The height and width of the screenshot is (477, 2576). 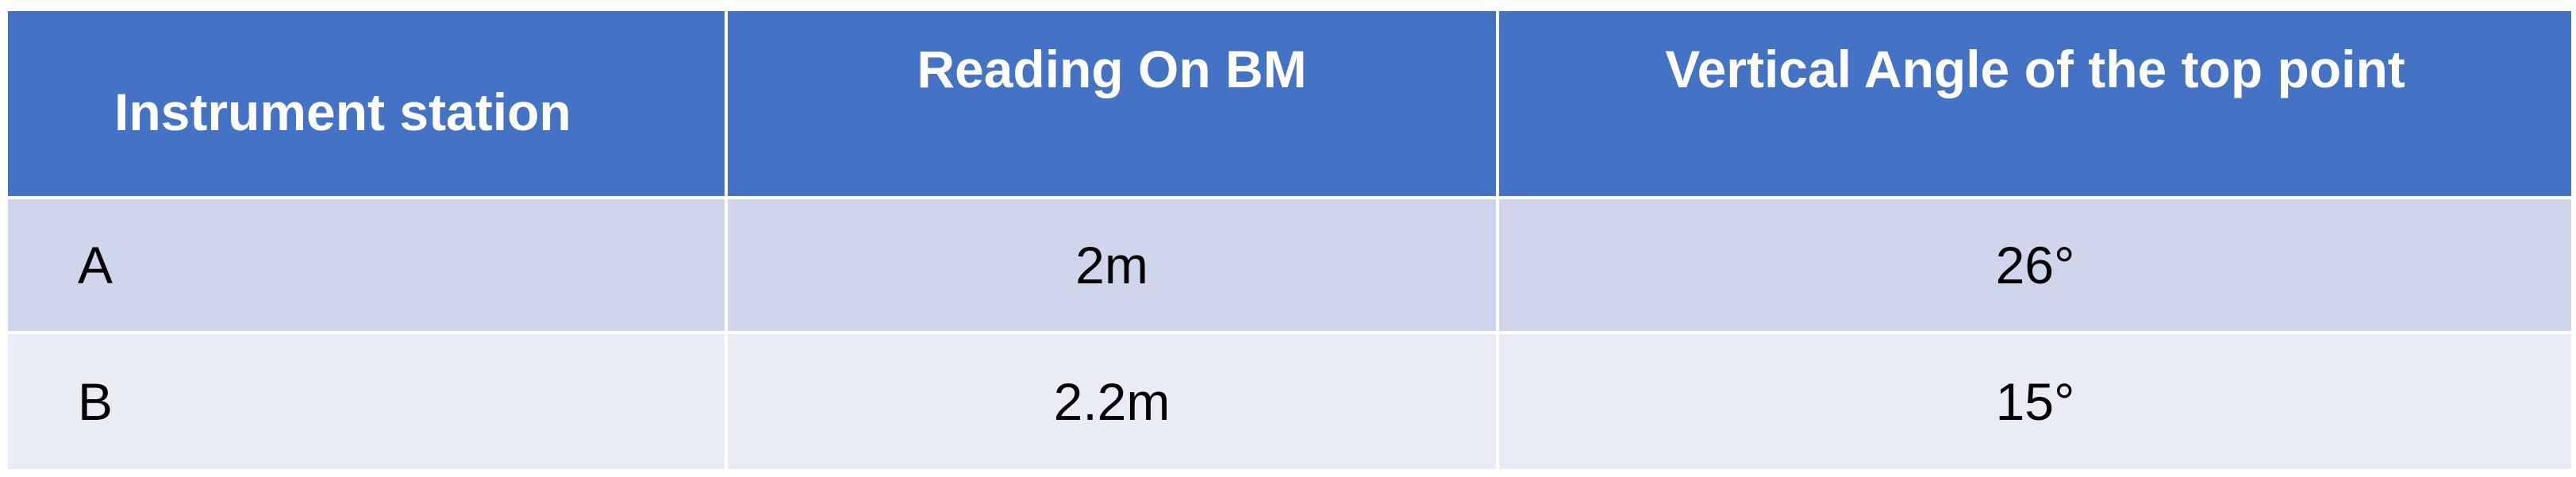 What do you see at coordinates (1112, 69) in the screenshot?
I see `header-reading-on-bm-label: Reading On BM` at bounding box center [1112, 69].